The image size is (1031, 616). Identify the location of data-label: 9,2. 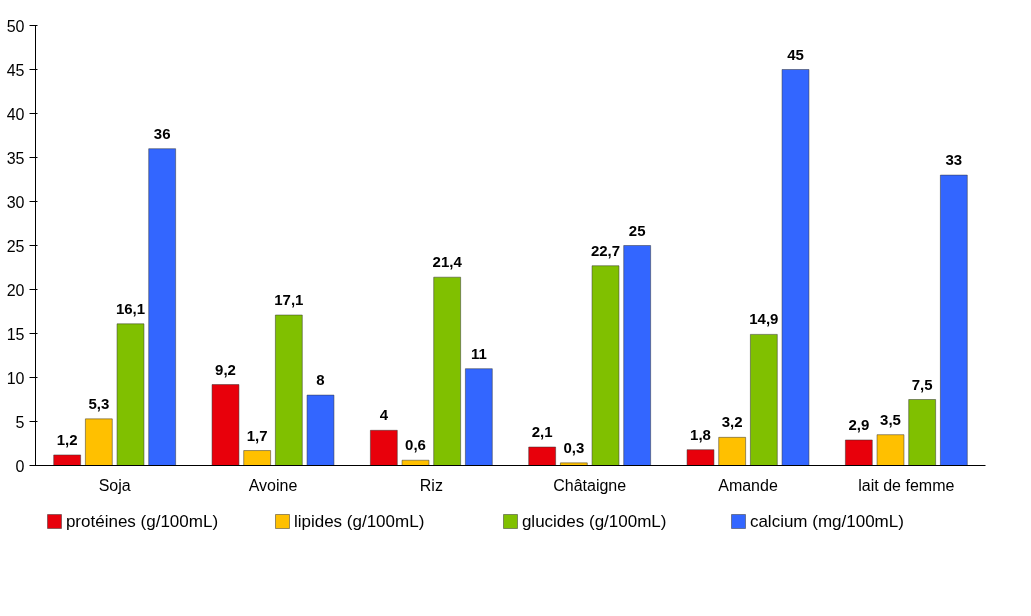
(225, 369).